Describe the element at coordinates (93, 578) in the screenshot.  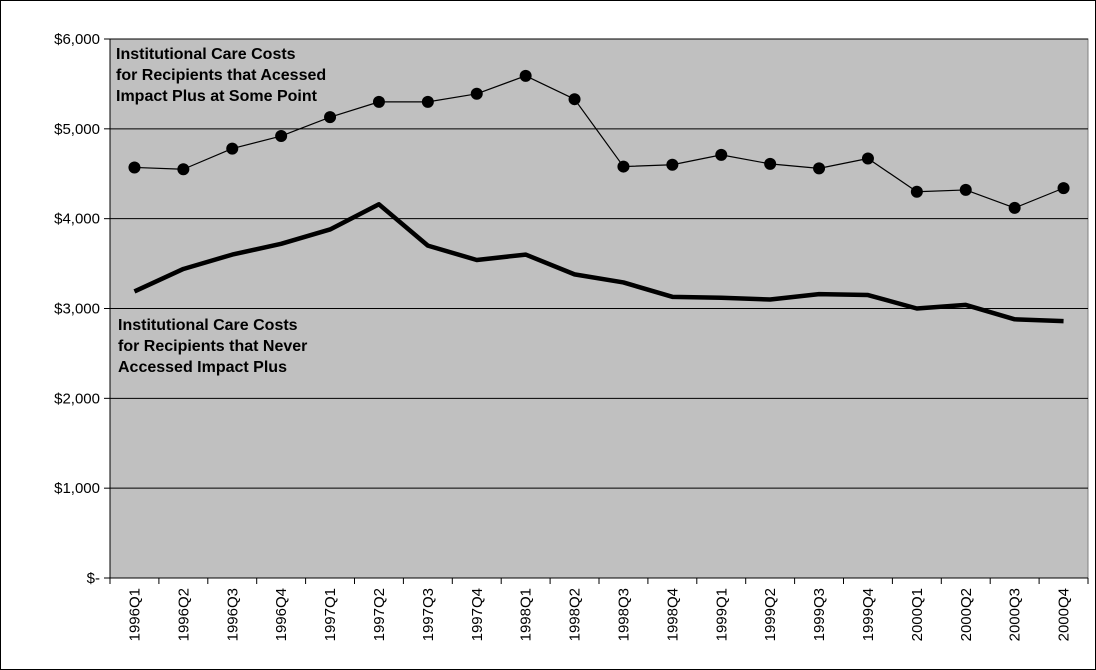
I see `y-tick-label-0: $-` at that location.